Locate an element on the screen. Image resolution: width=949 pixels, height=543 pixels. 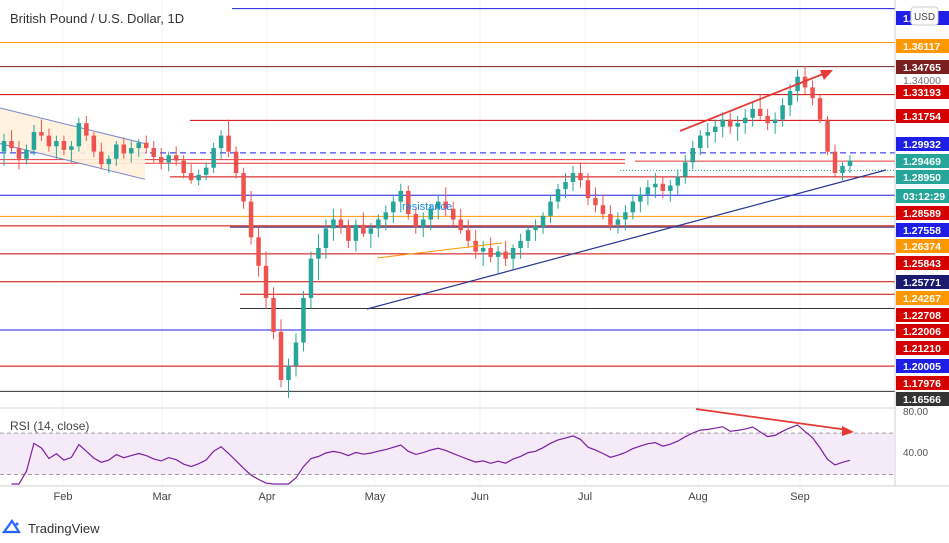
price-badge-label: 1.22006 is located at coordinates (922, 332).